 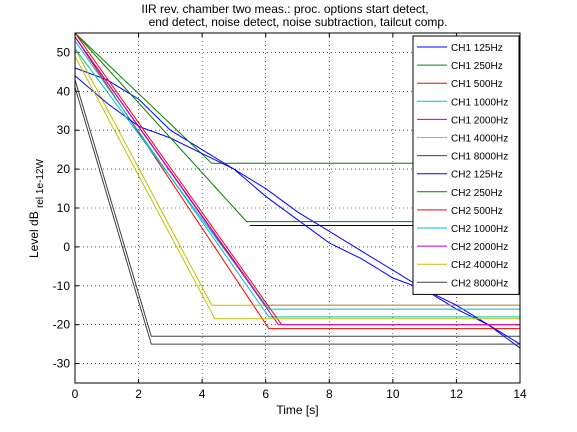 What do you see at coordinates (297, 410) in the screenshot?
I see `x-axis-label: Time [s]` at bounding box center [297, 410].